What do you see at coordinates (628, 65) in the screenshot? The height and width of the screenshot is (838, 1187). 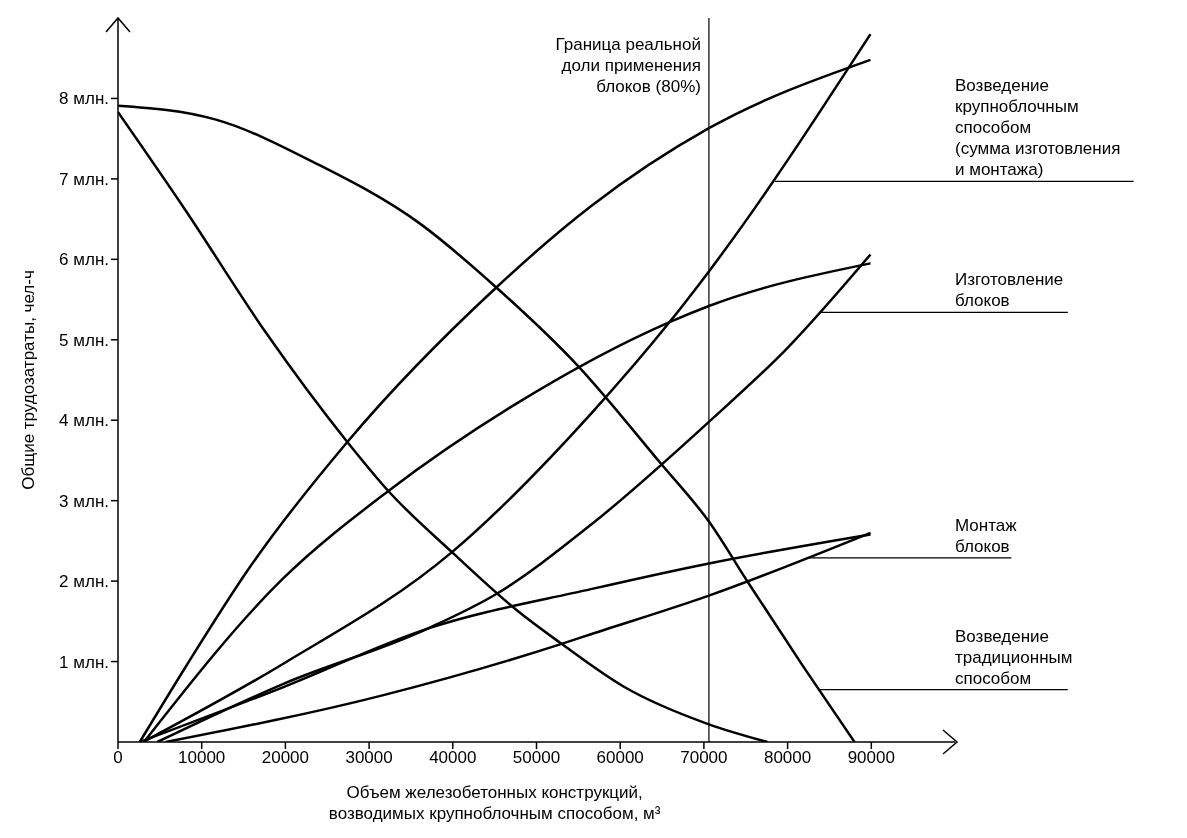 I see `ref-line-label: Граница реальной доли применения блоков (80%)` at bounding box center [628, 65].